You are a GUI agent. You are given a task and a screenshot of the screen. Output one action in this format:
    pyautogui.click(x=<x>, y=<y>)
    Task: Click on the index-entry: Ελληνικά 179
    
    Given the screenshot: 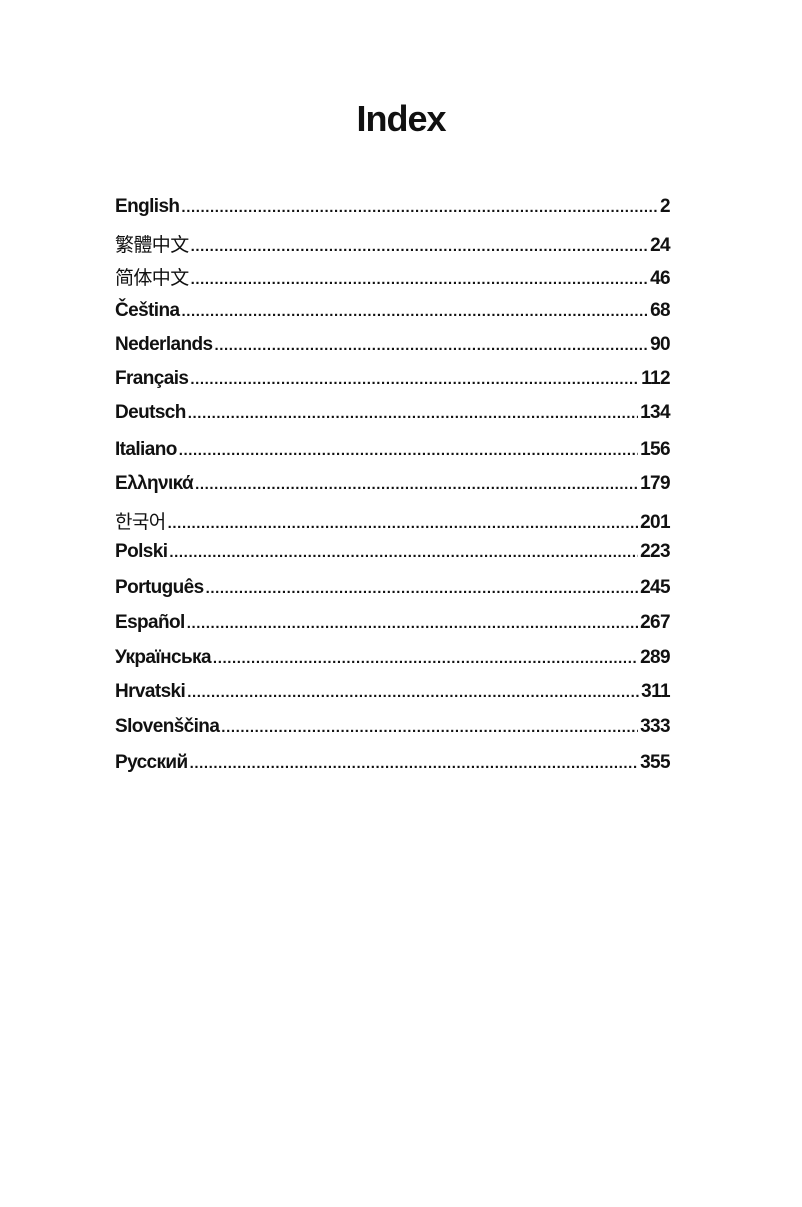 What is the action you would take?
    pyautogui.click(x=393, y=486)
    